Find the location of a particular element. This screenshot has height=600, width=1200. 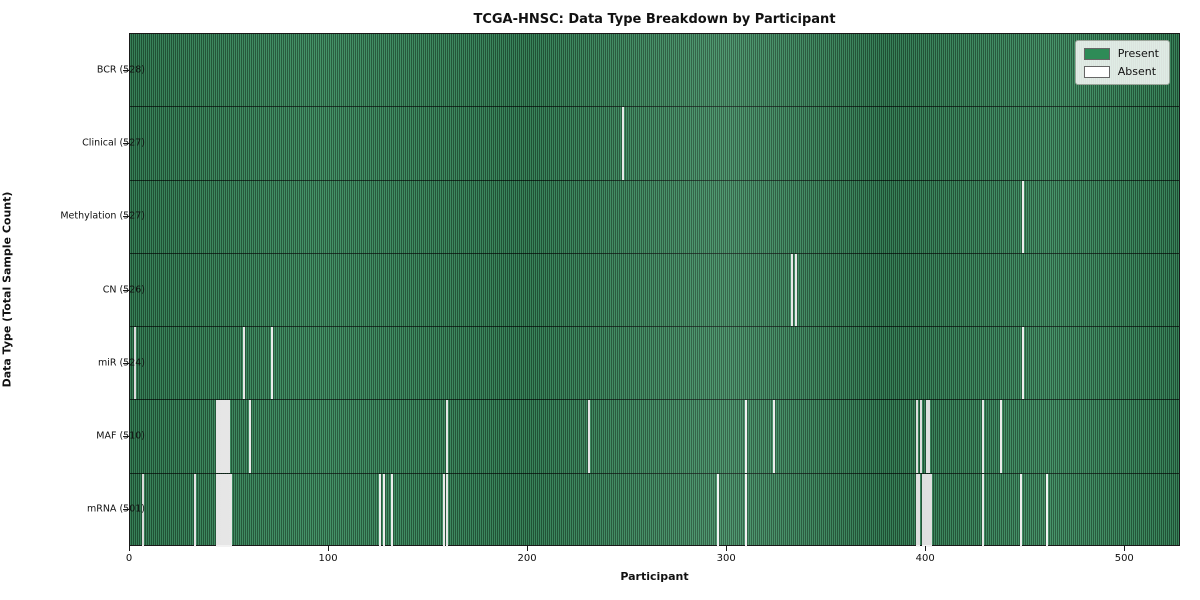

legend-swatch-present is located at coordinates (1096, 53).